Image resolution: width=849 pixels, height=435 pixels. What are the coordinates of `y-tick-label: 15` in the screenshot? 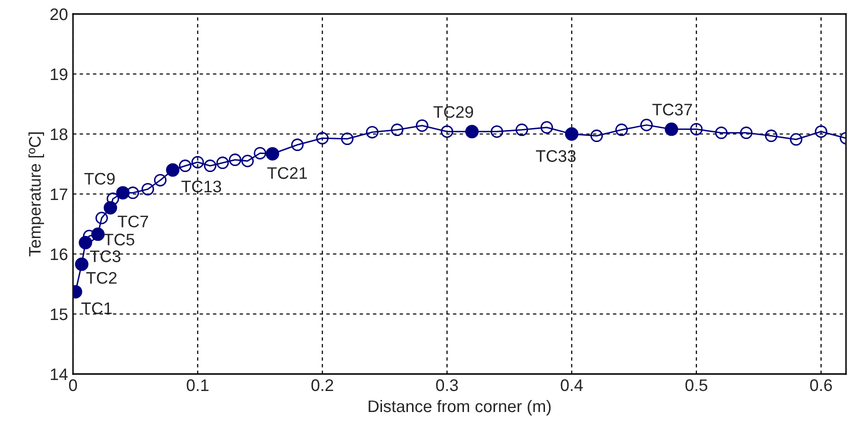 It's located at (59, 314).